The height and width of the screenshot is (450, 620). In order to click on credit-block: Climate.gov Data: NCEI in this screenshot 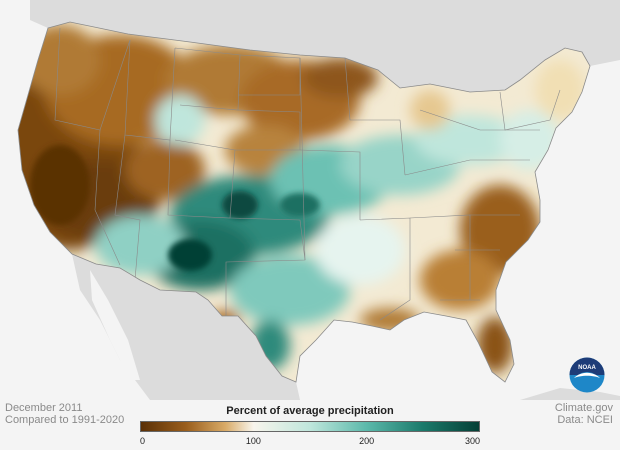, I will do `click(584, 414)`.